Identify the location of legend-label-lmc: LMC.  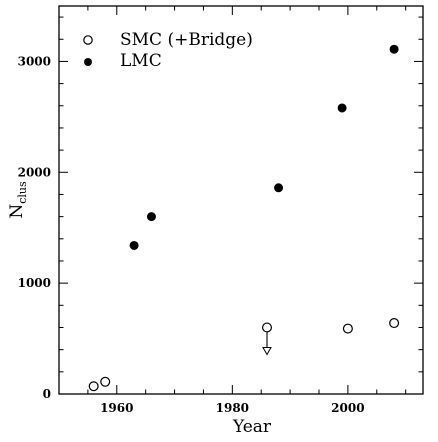
(141, 61).